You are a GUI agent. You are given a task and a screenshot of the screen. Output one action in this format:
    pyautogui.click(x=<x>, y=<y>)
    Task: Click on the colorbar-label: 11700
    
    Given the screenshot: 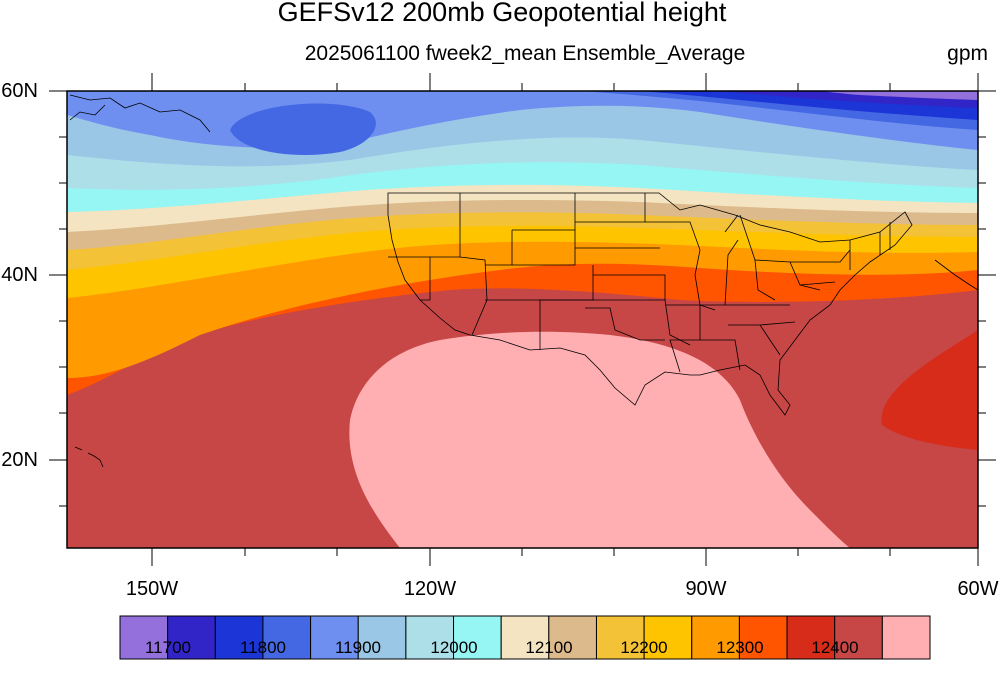 What is the action you would take?
    pyautogui.click(x=167, y=647)
    